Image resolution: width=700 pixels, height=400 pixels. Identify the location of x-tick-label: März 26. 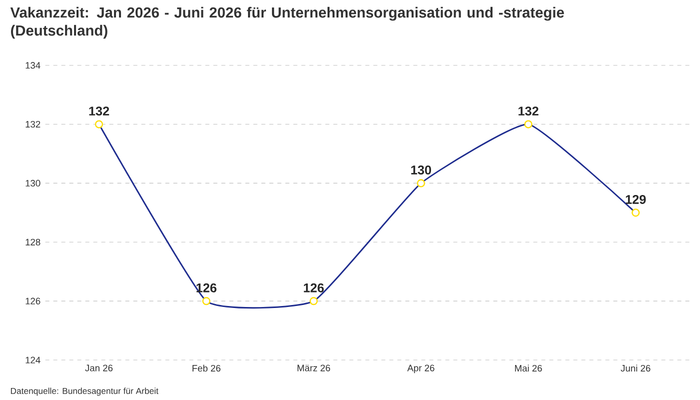
(314, 368).